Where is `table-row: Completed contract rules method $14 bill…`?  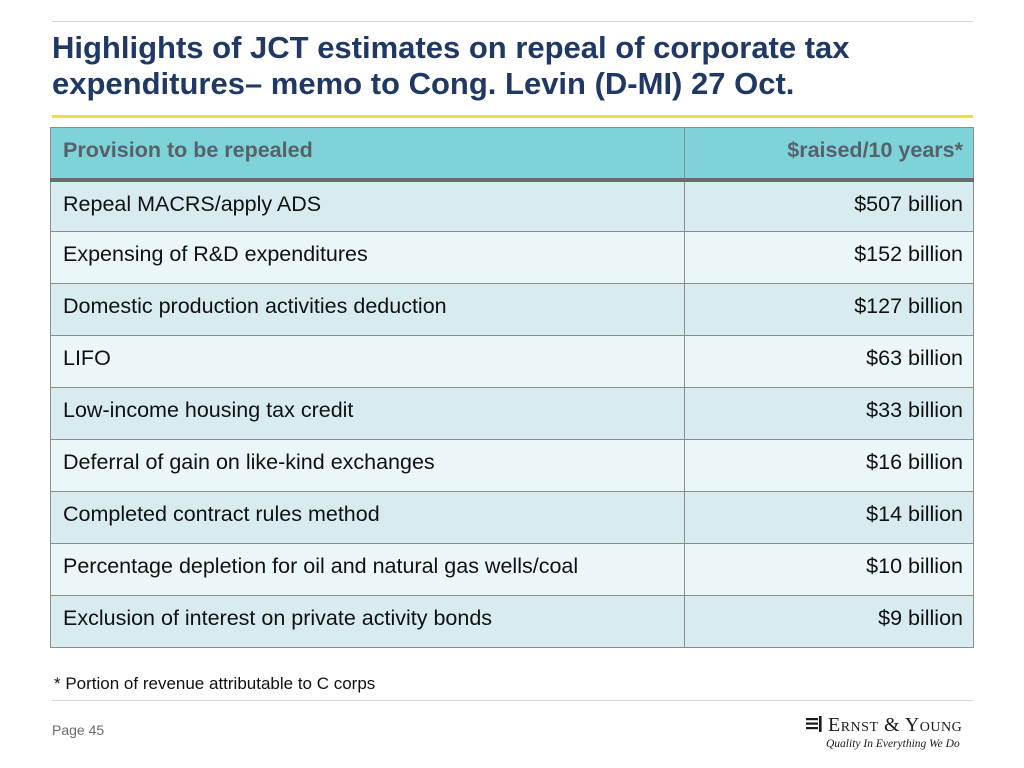 table-row: Completed contract rules method $14 bill… is located at coordinates (512, 517).